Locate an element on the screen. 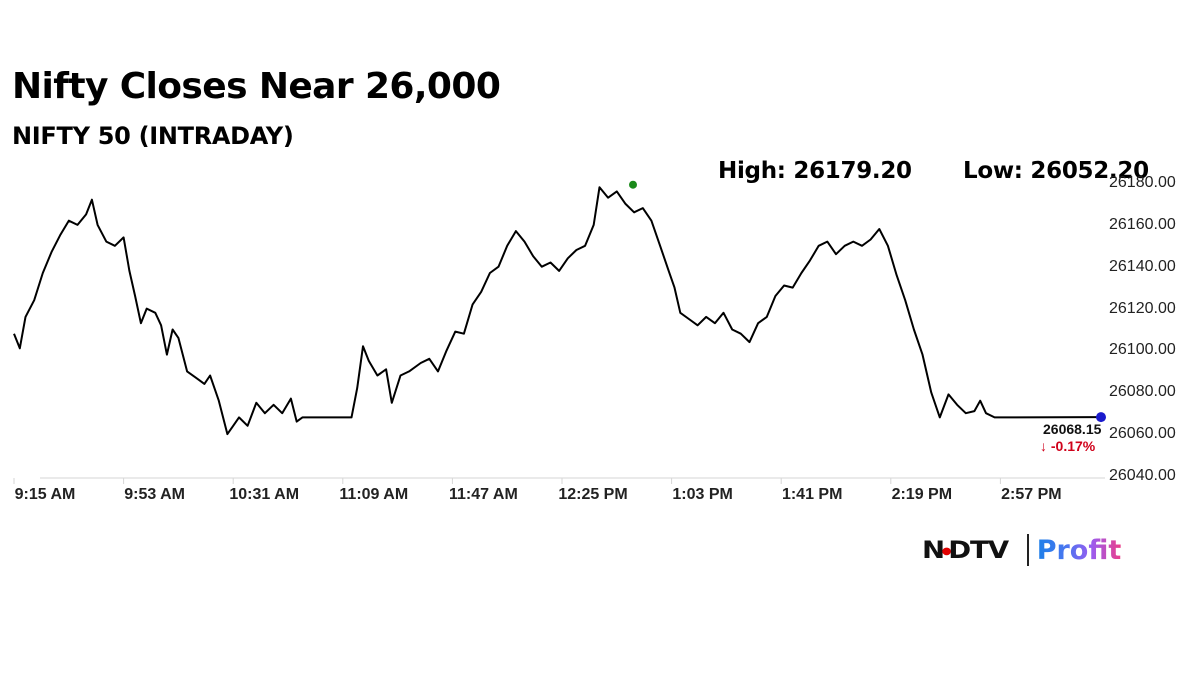 This screenshot has width=1200, height=675. x-tick-label: 11:09 AM is located at coordinates (374, 494).